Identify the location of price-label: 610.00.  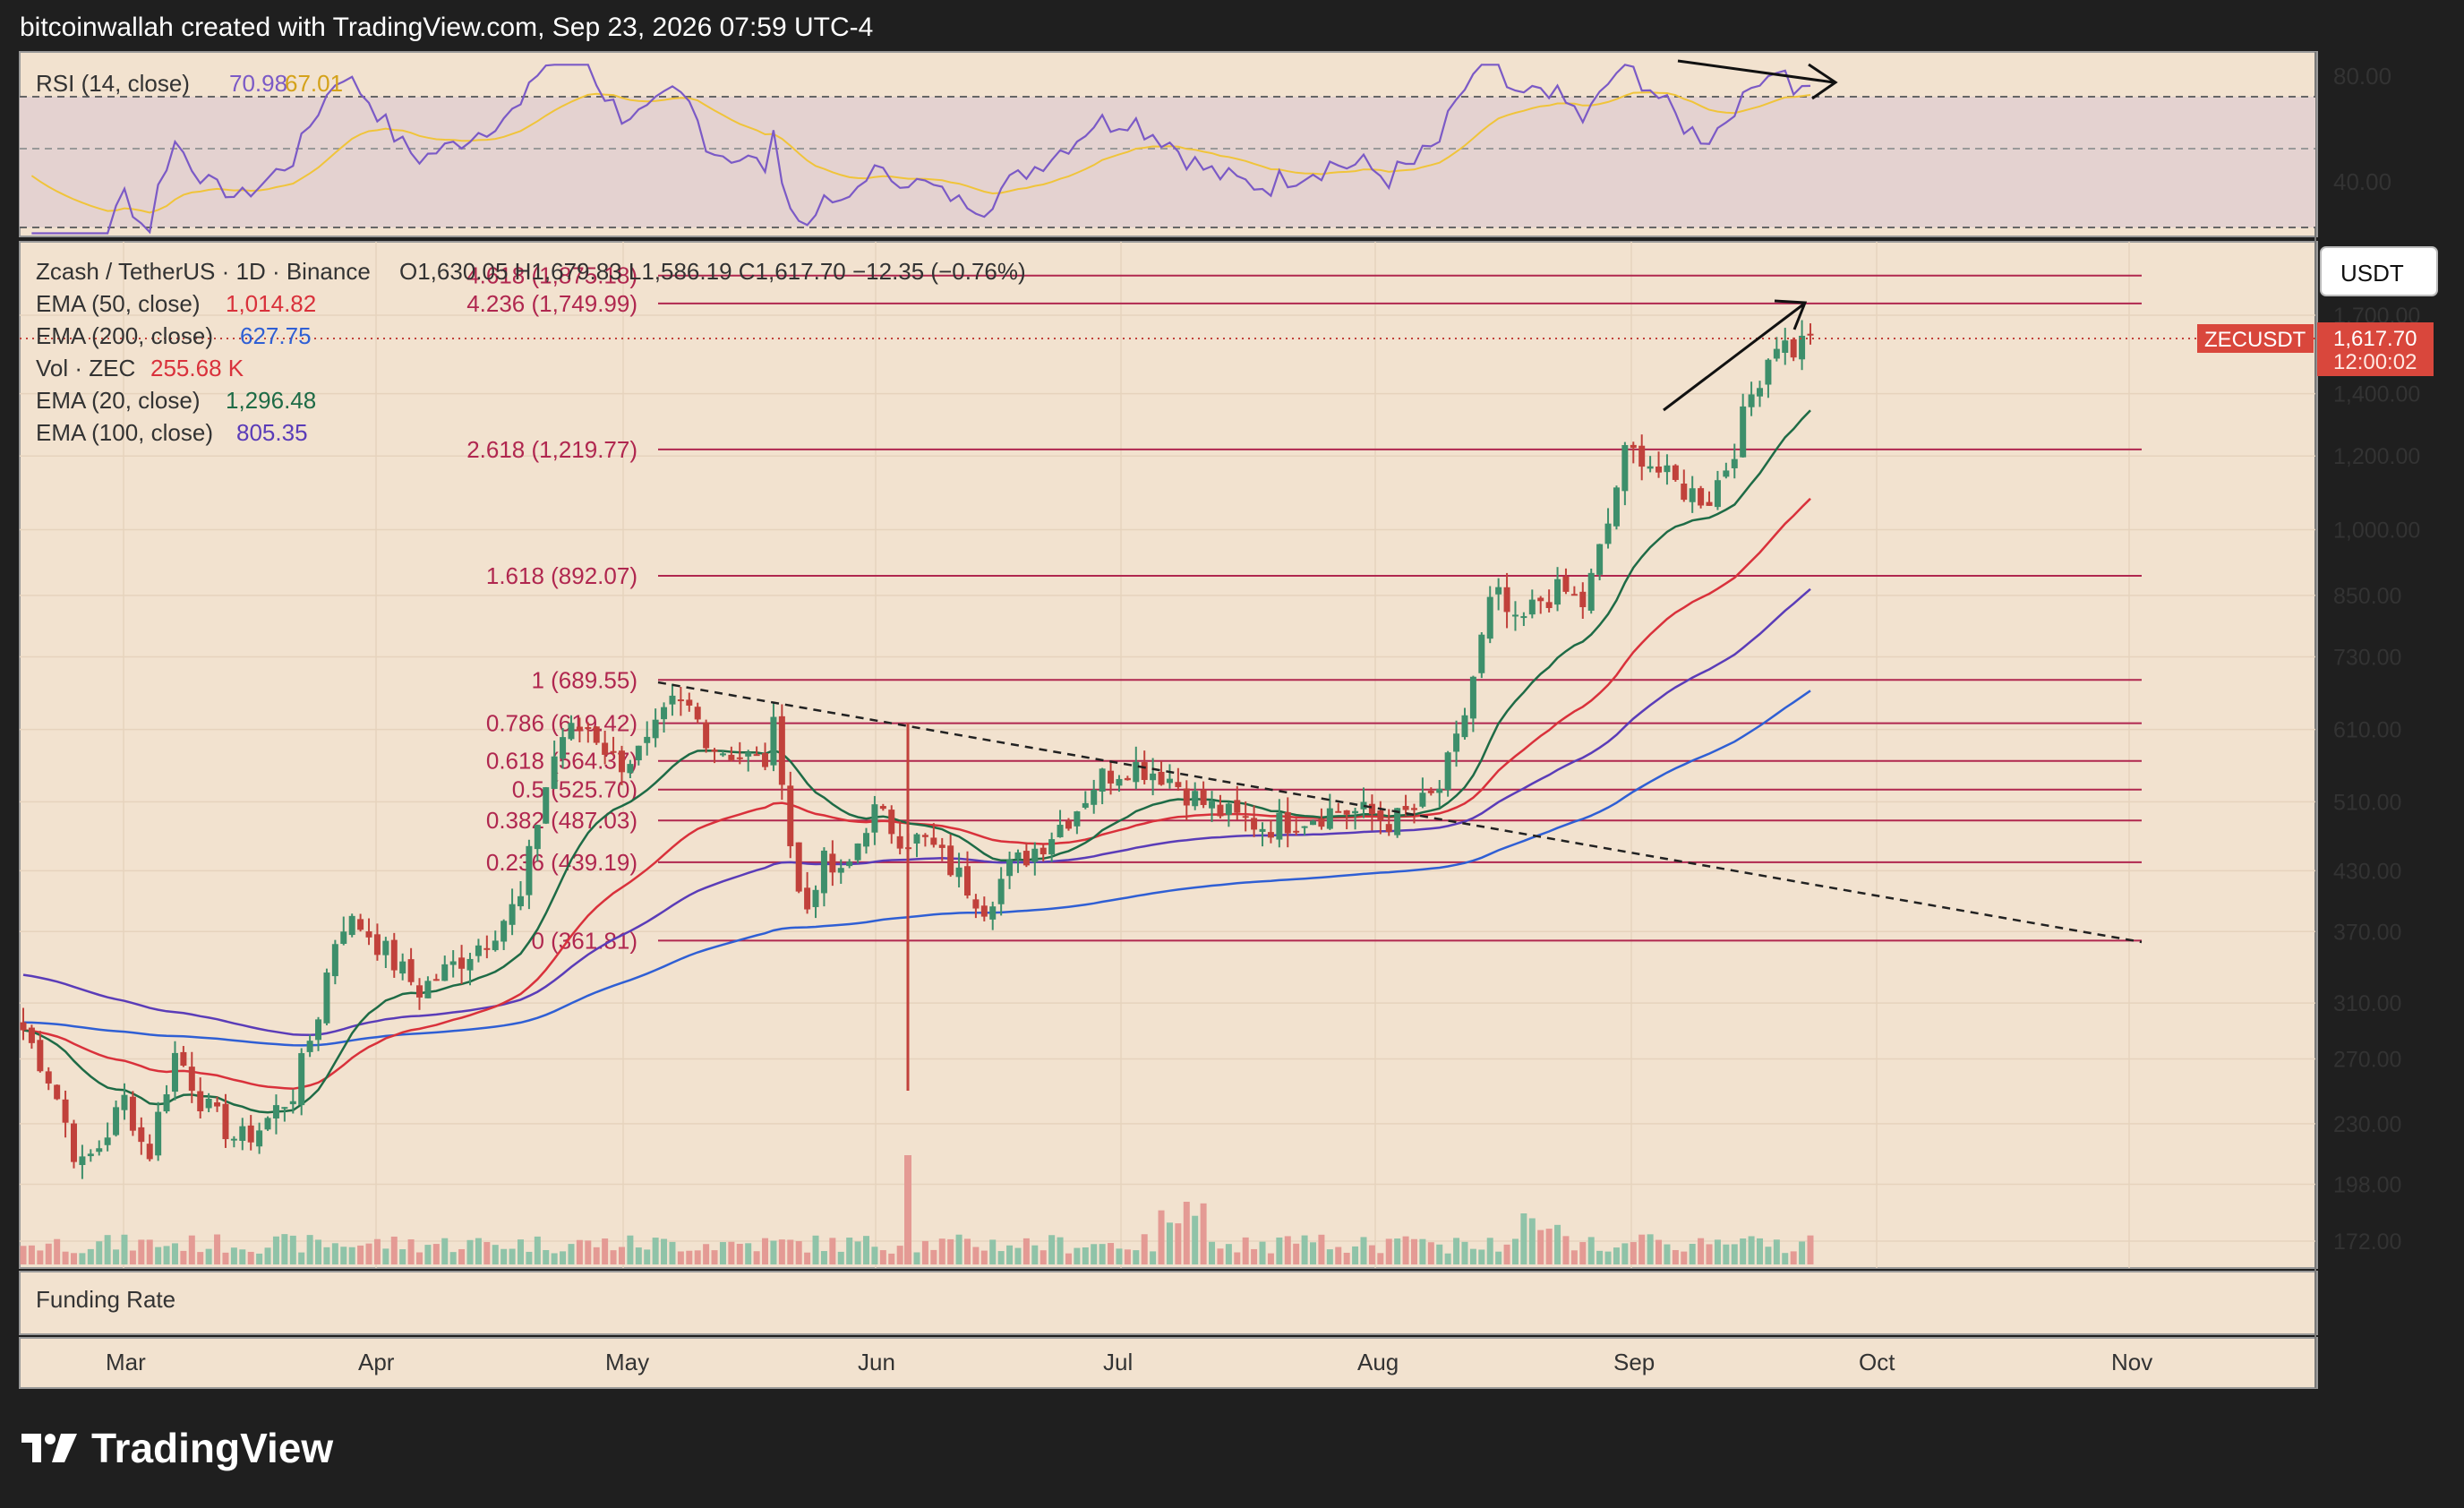
(2367, 730).